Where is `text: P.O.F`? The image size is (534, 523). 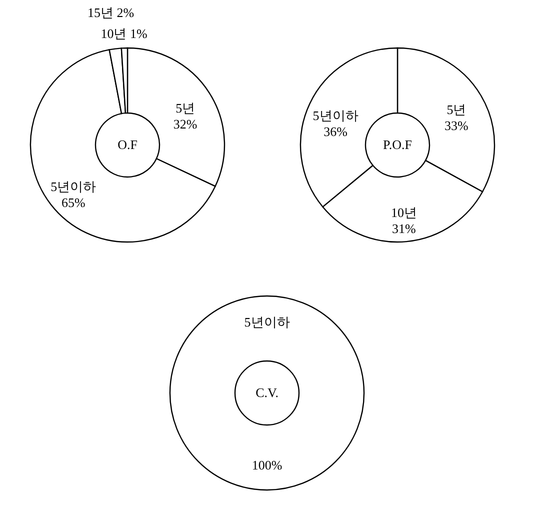
text: P.O.F is located at coordinates (397, 144).